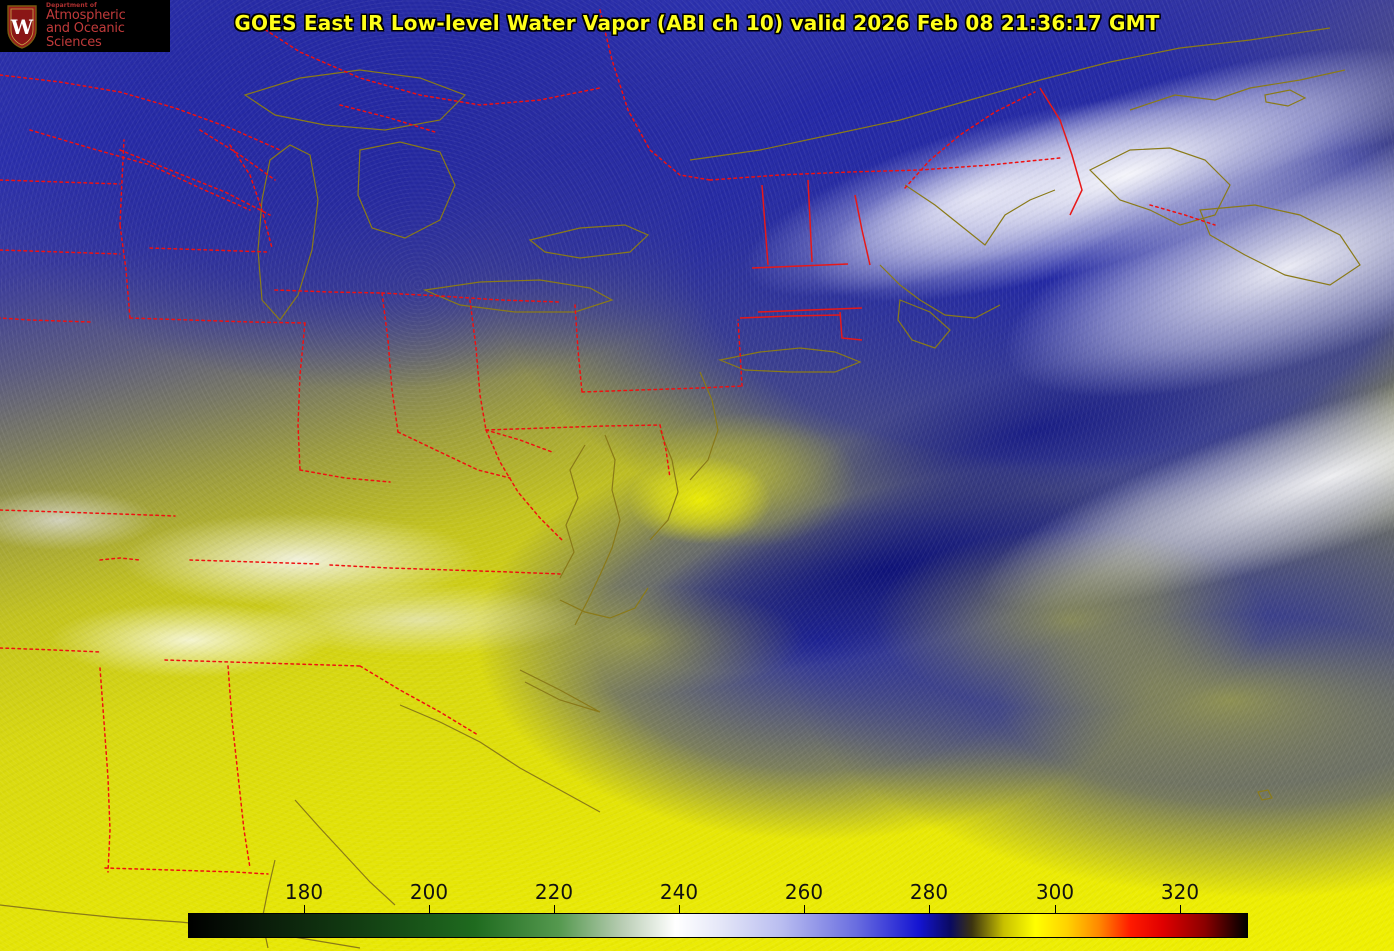 The height and width of the screenshot is (951, 1394). I want to click on border-il-in, so click(390, 362).